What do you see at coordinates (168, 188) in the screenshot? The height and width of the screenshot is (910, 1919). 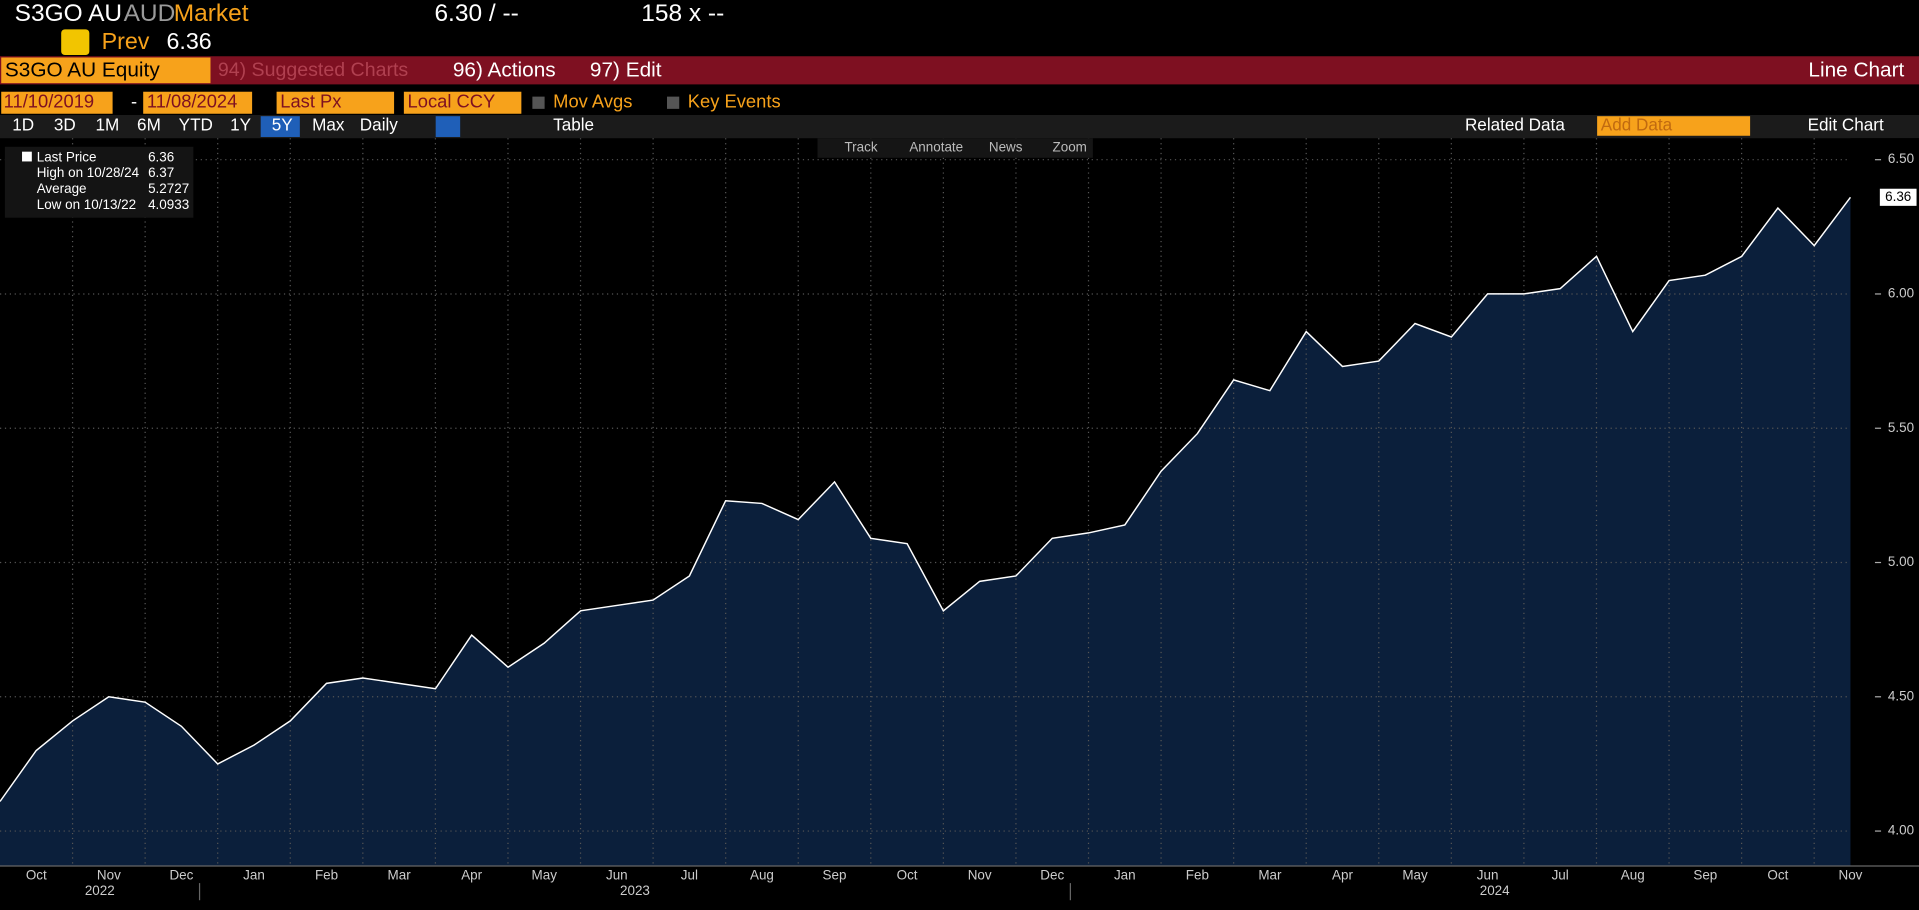 I see `legend-value: 5.2727` at bounding box center [168, 188].